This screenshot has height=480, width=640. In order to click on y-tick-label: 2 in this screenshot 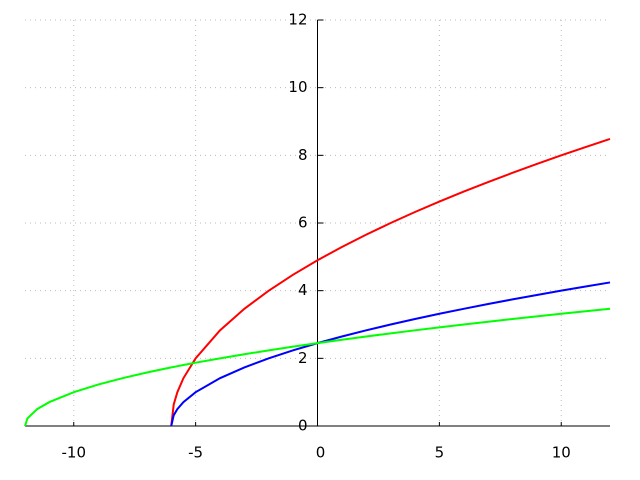, I will do `click(303, 358)`.